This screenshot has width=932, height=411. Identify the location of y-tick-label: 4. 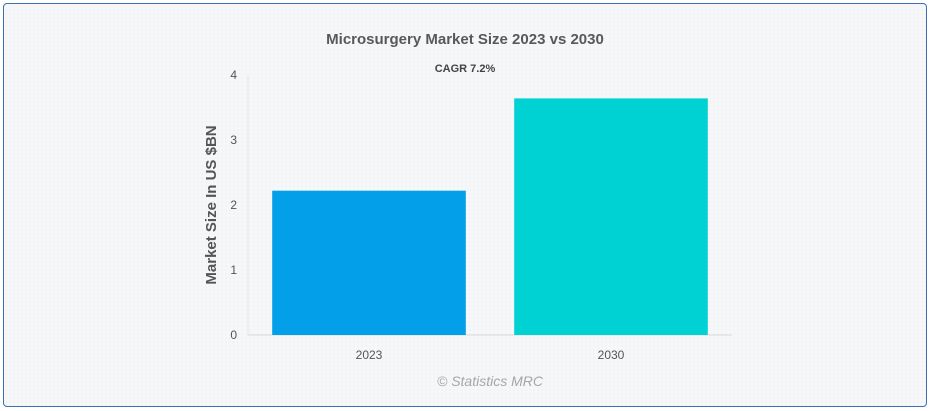
(233, 75).